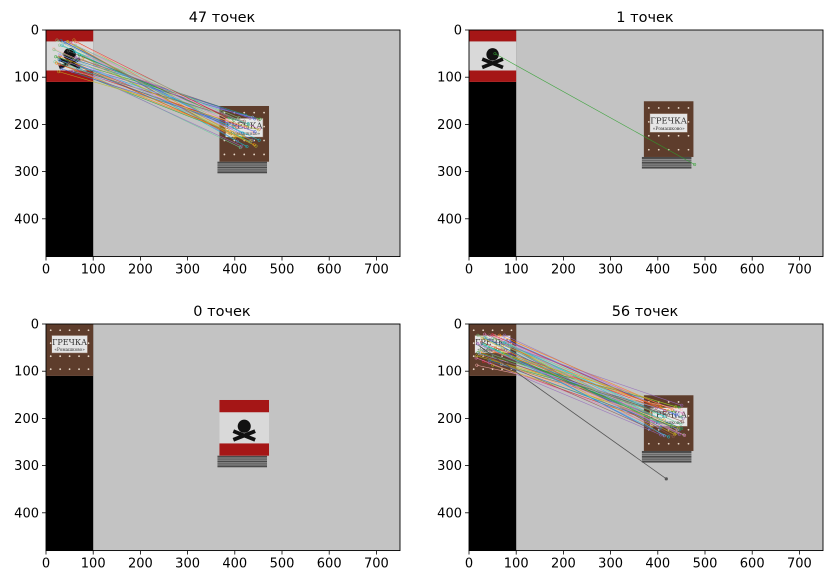 This screenshot has height=585, width=831. What do you see at coordinates (657, 270) in the screenshot?
I see `x-tick-label: 400` at bounding box center [657, 270].